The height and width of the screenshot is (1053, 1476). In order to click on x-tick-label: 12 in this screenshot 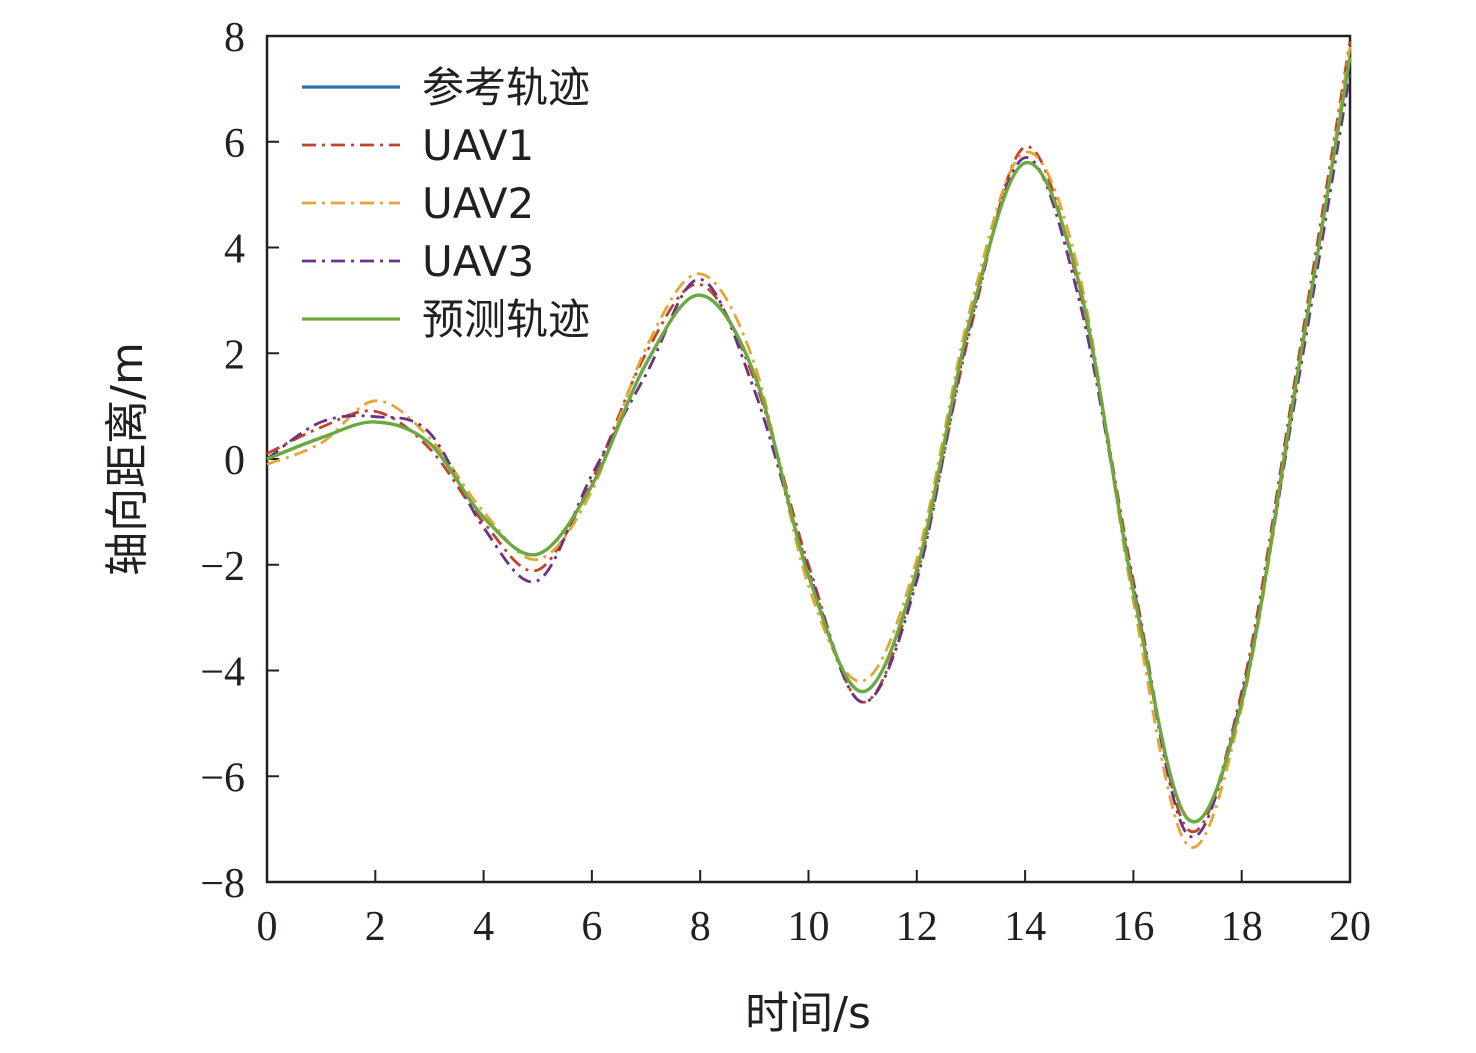, I will do `click(917, 927)`.